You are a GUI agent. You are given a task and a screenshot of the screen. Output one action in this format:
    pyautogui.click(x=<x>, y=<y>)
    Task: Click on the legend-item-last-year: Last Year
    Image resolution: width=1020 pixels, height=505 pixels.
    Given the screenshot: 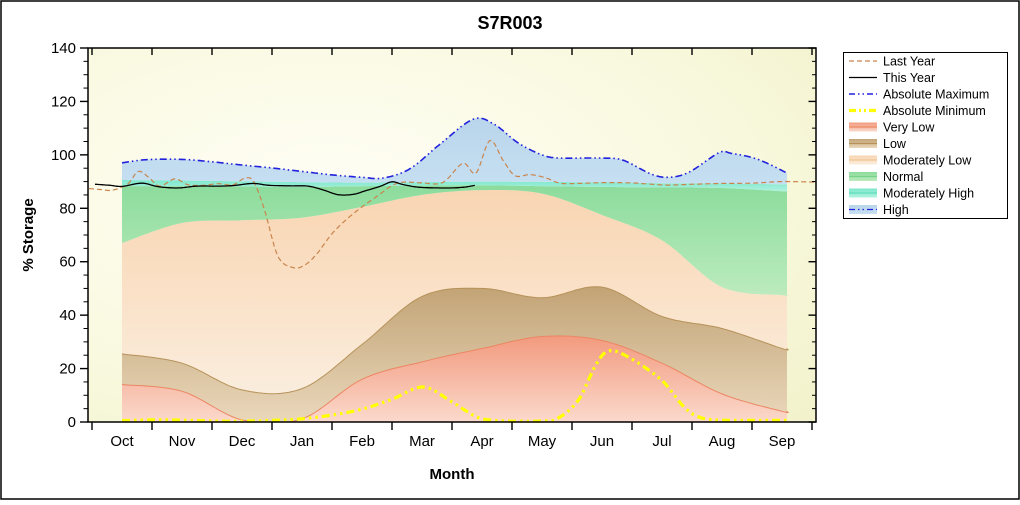 What is the action you would take?
    pyautogui.click(x=892, y=61)
    